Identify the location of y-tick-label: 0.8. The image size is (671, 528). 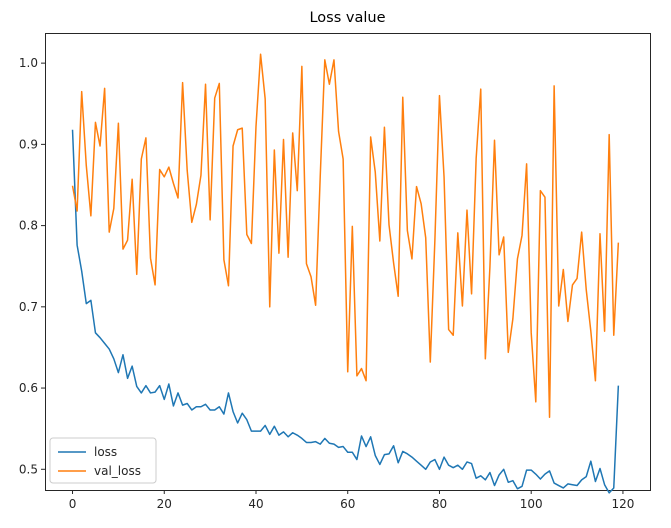
(28, 226).